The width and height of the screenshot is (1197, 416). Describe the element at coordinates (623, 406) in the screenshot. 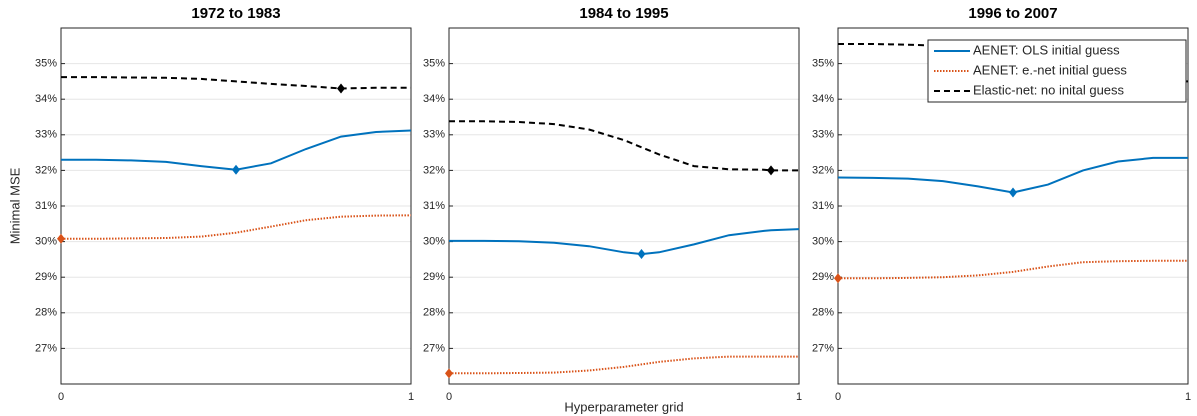

I see `x-axis-label: Hyperparameter grid` at that location.